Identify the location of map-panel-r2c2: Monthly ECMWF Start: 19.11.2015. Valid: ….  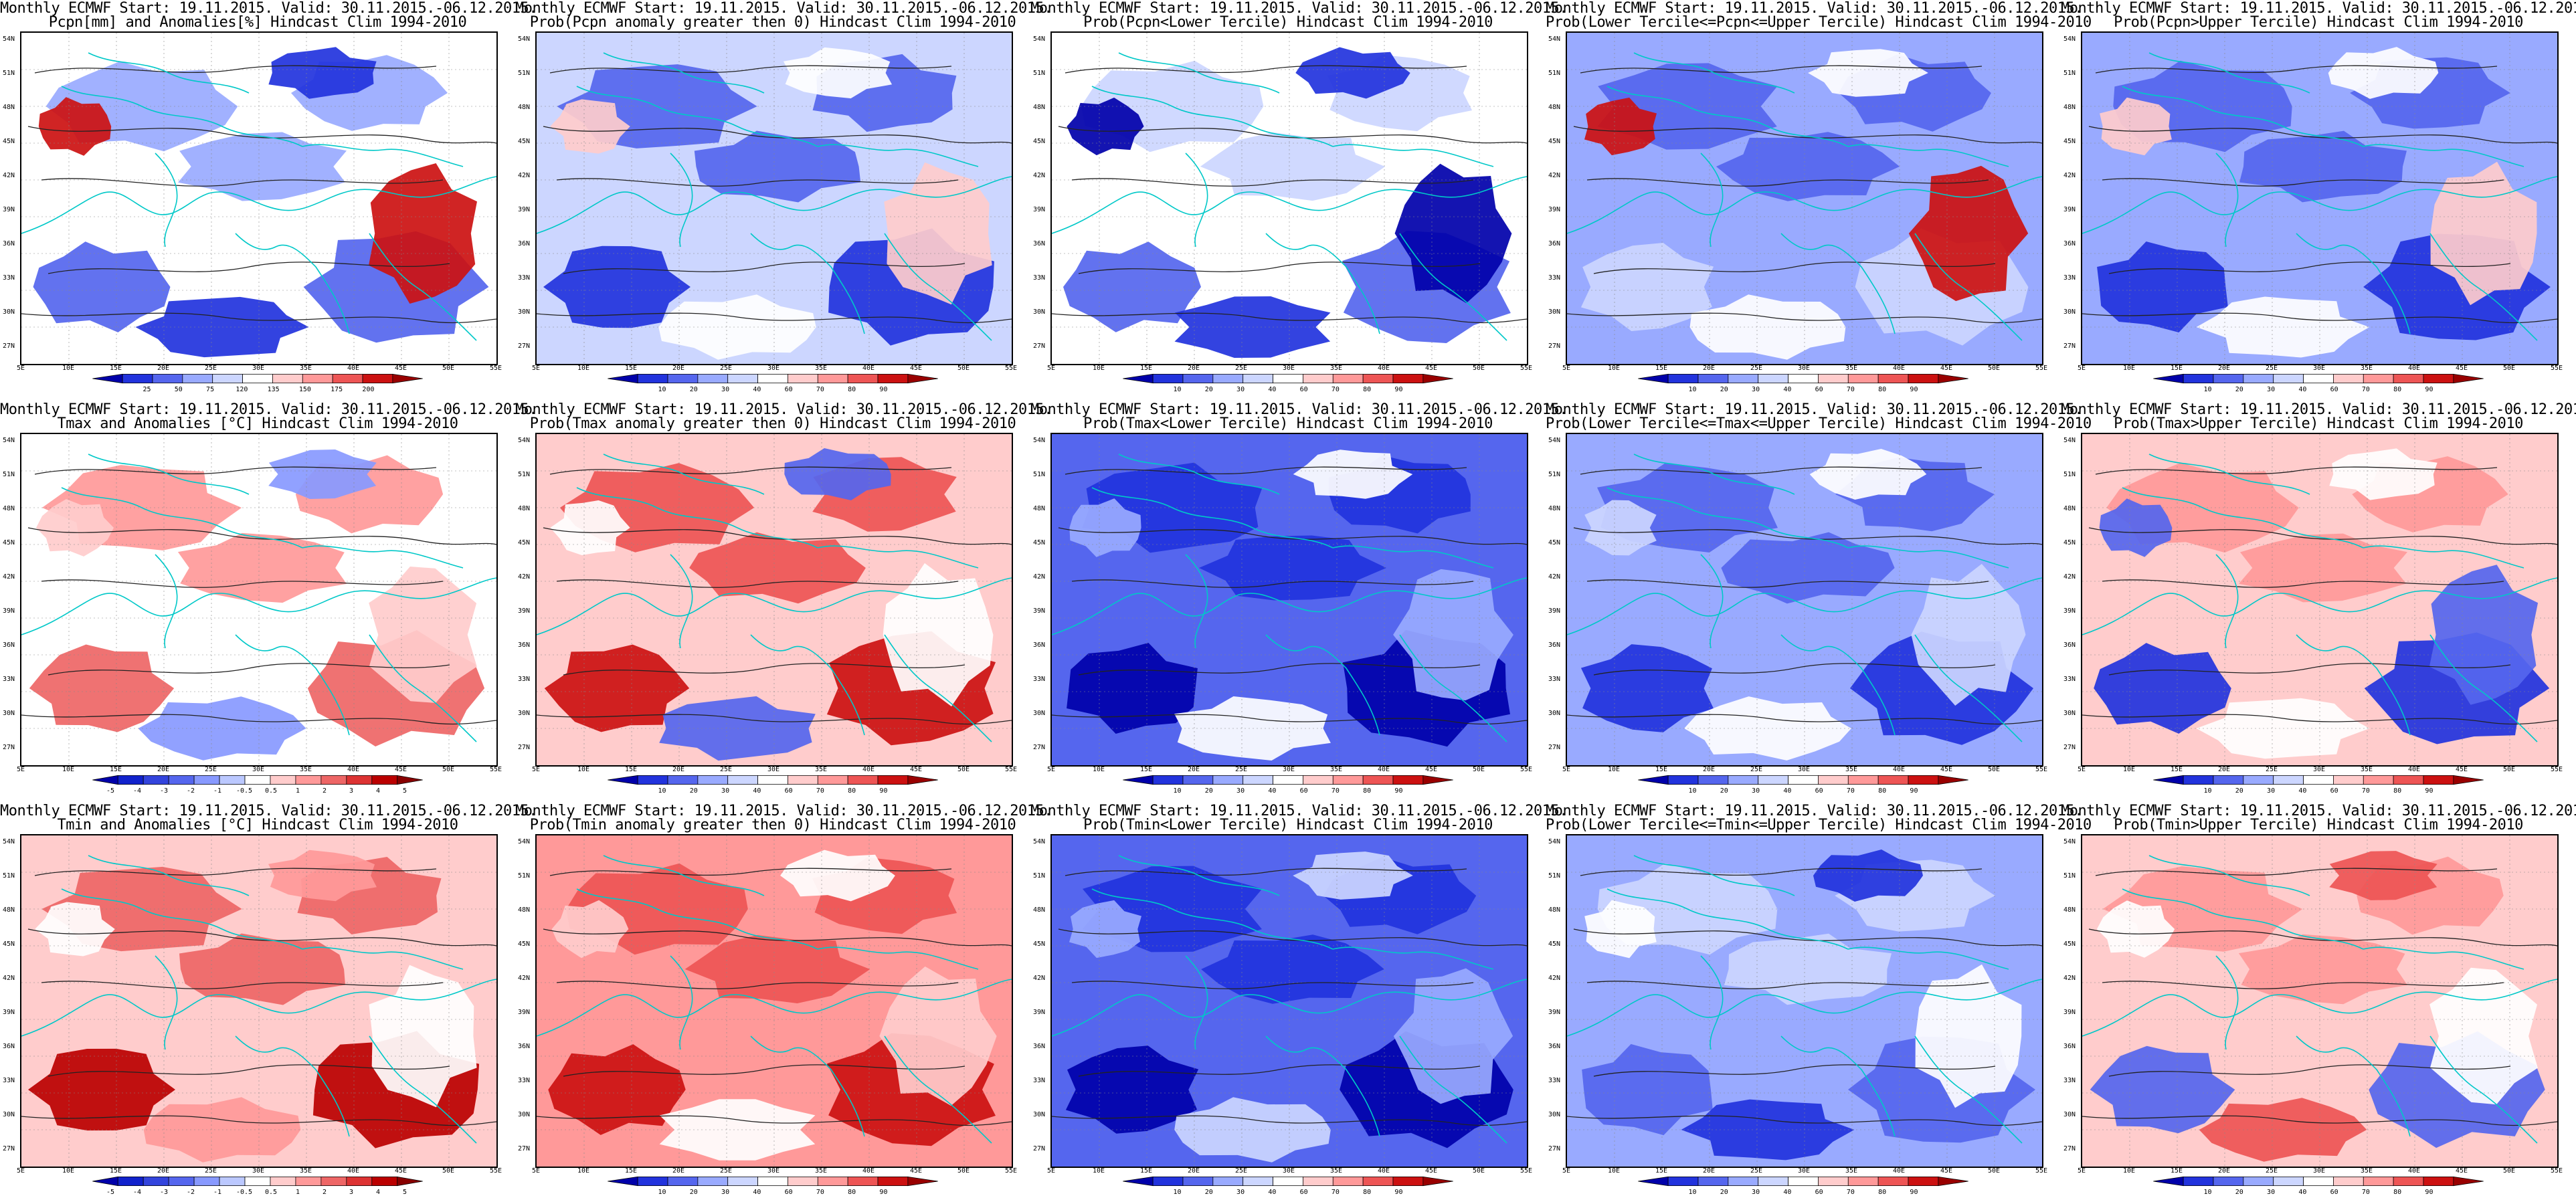
(783, 602).